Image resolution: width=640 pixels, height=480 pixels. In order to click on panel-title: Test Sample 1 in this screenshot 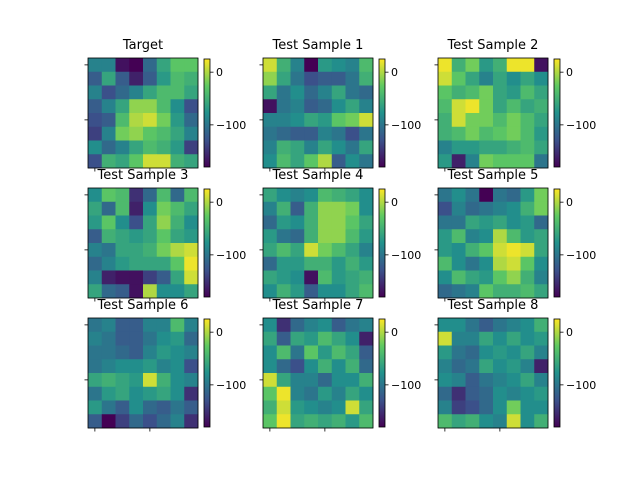, I will do `click(318, 45)`.